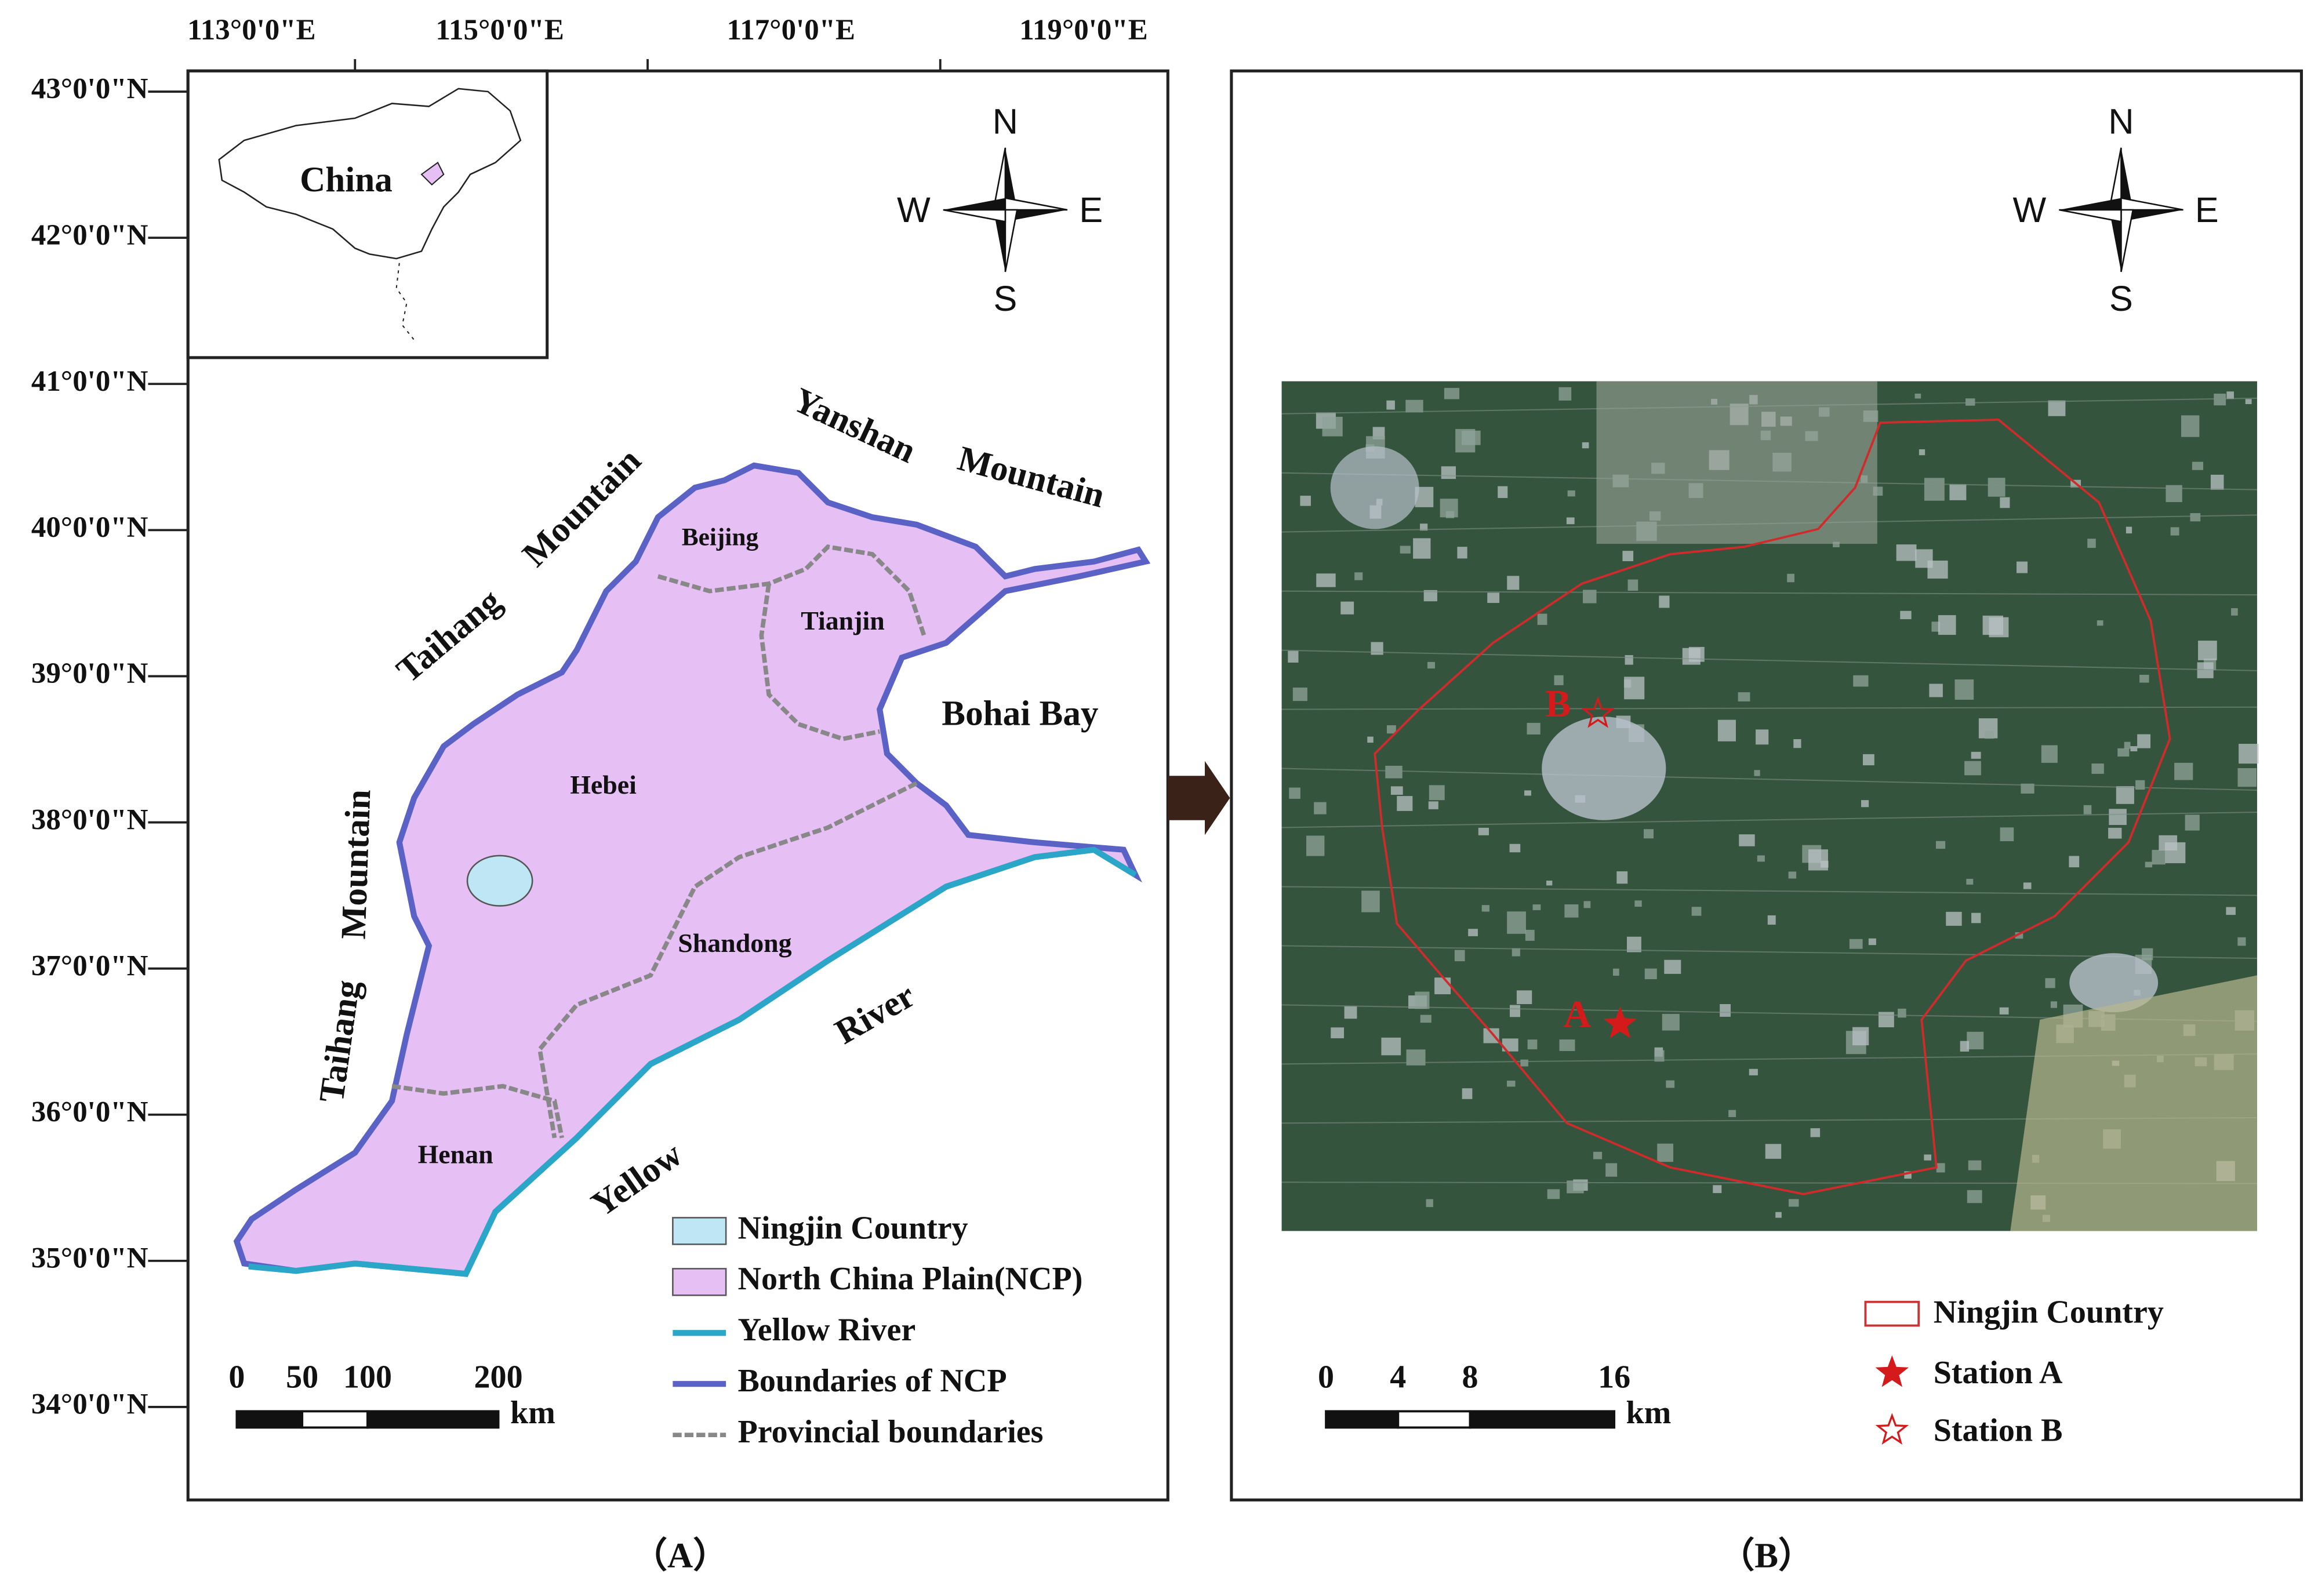 The width and height of the screenshot is (2318, 1596). I want to click on map-label: Hebei, so click(603, 784).